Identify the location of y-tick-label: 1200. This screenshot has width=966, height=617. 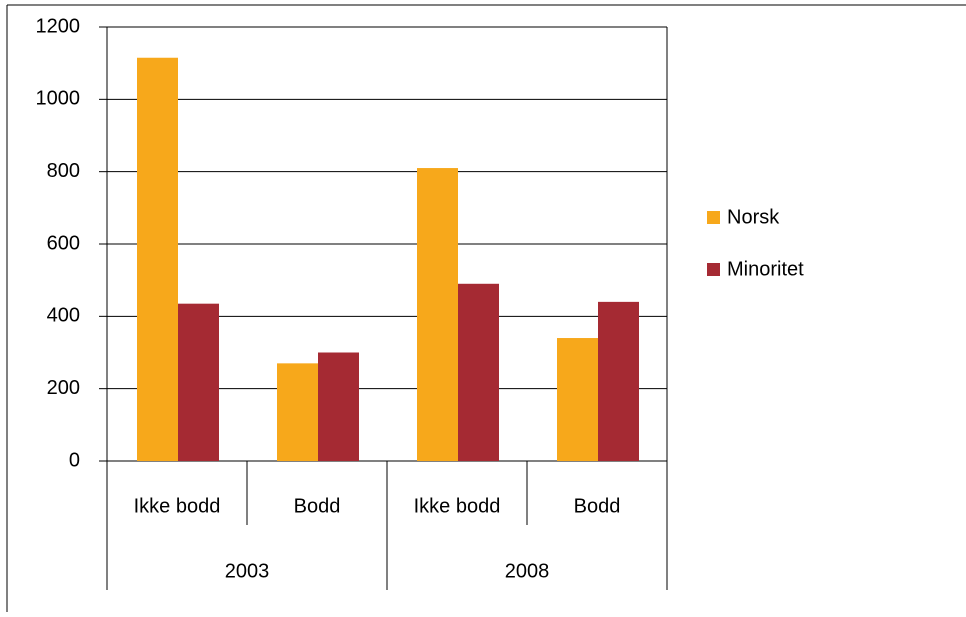
(58, 26).